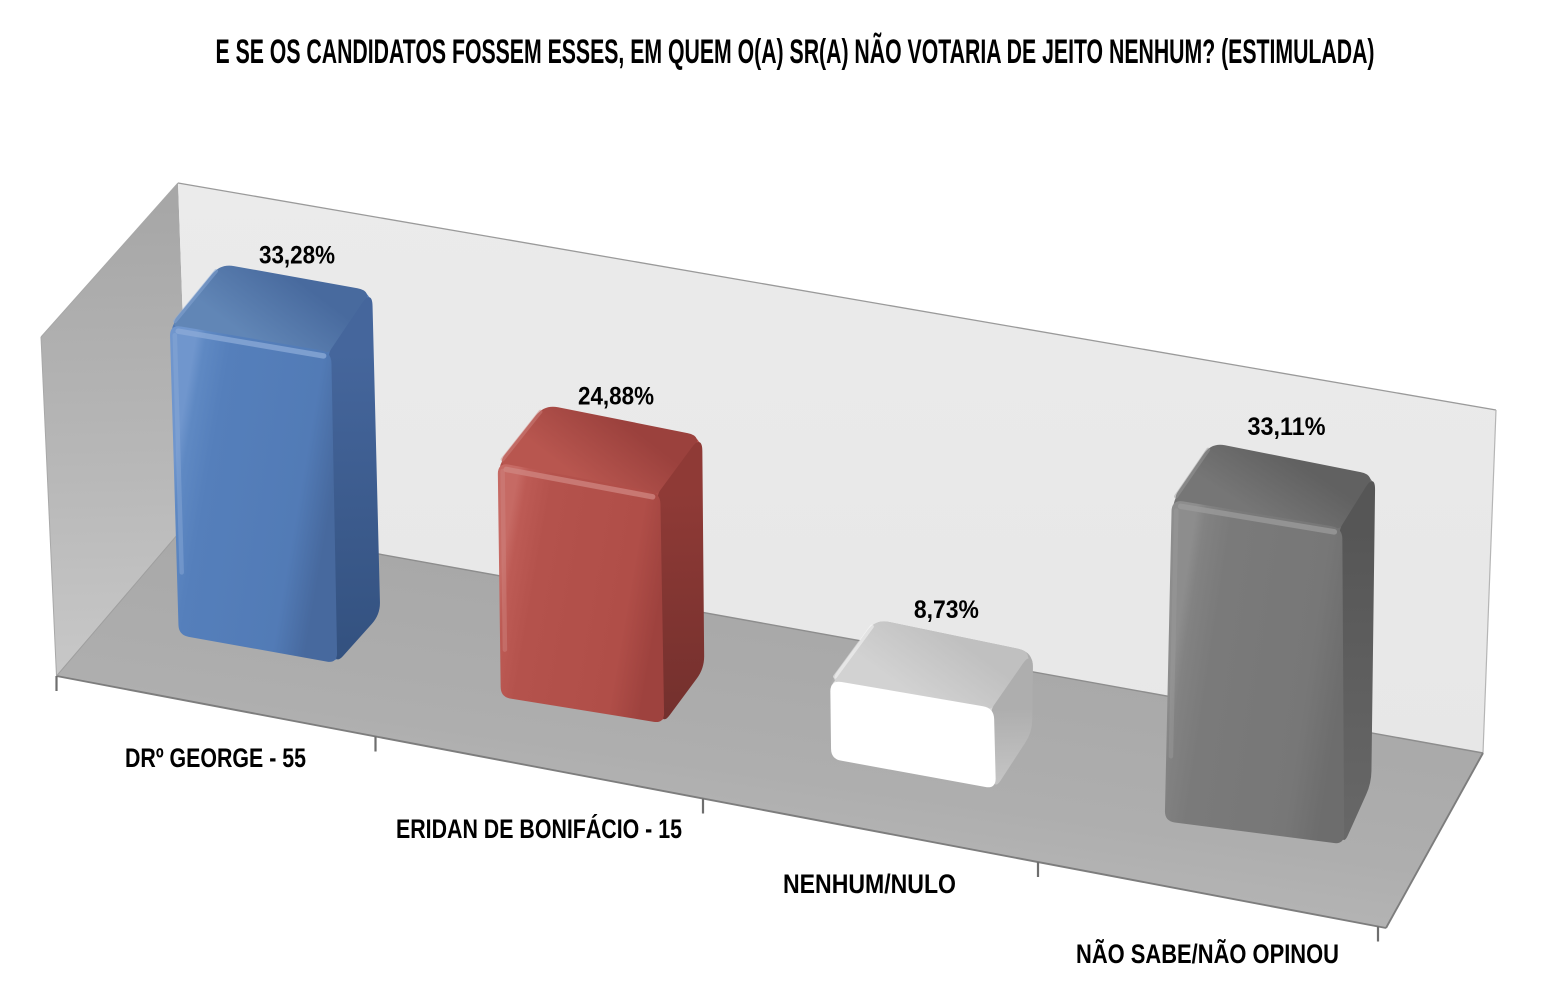  Describe the element at coordinates (1287, 427) in the screenshot. I see `svg-text: 33,11%` at that location.